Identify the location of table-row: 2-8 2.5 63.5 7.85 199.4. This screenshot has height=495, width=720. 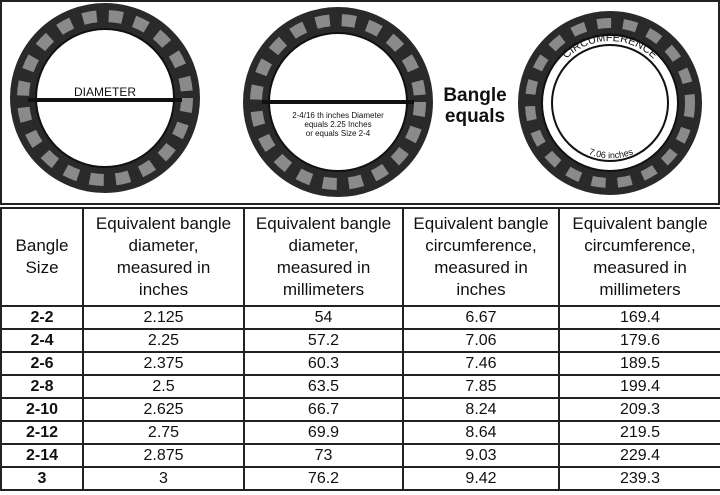
(360, 386).